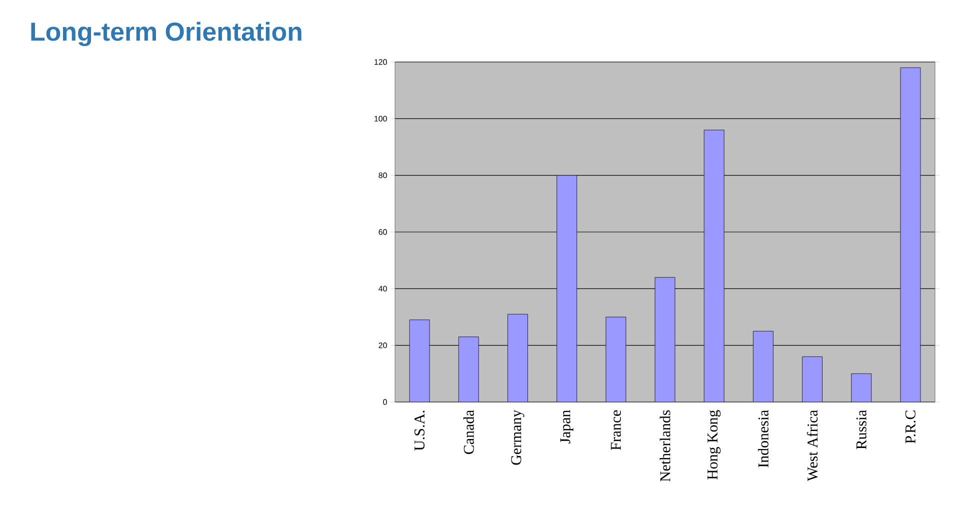 The image size is (964, 514). I want to click on x-tick-label: Canada, so click(468, 432).